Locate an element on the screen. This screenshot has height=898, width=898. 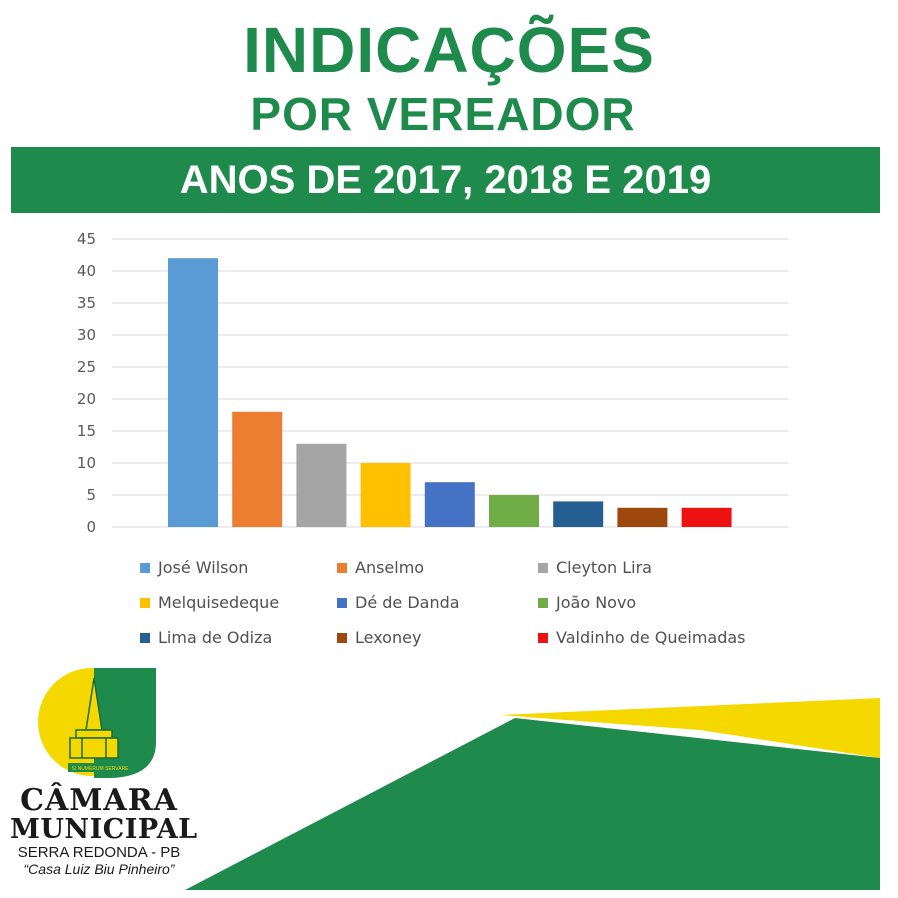
legend-item: Anselmo is located at coordinates (380, 568).